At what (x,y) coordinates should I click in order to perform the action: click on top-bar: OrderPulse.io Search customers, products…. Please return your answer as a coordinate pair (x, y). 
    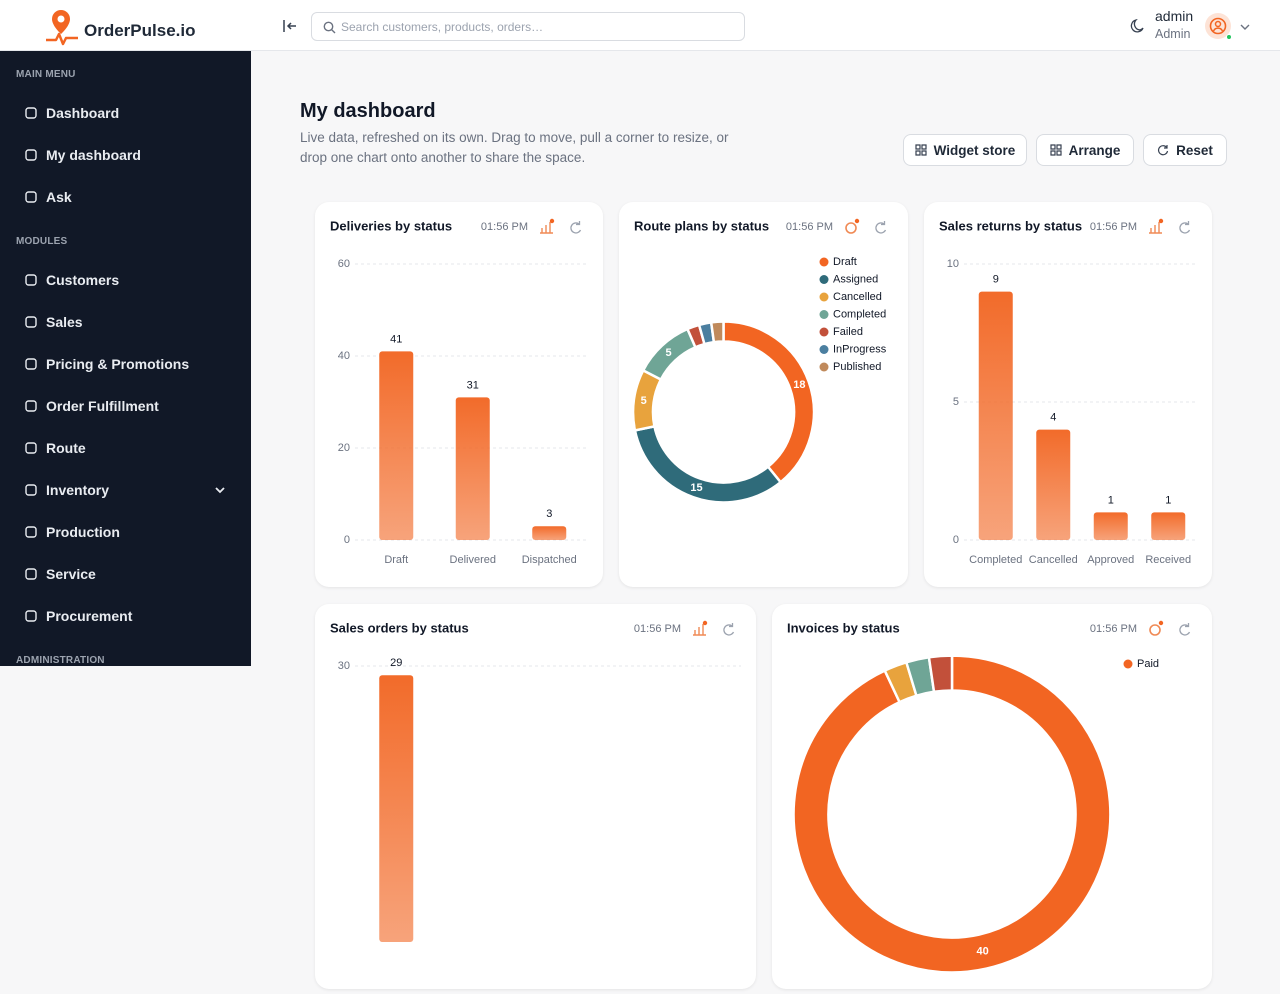
    Looking at the image, I should click on (640, 25).